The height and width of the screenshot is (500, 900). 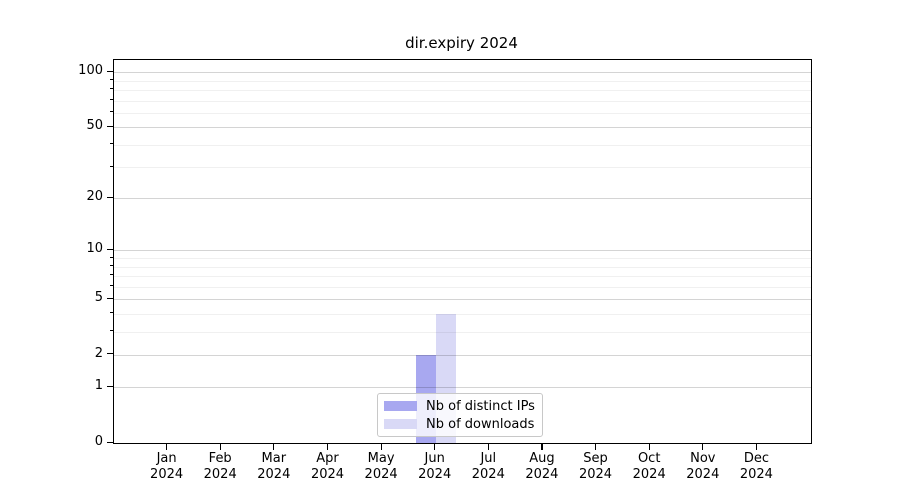 What do you see at coordinates (381, 458) in the screenshot?
I see `x-tick-month: May` at bounding box center [381, 458].